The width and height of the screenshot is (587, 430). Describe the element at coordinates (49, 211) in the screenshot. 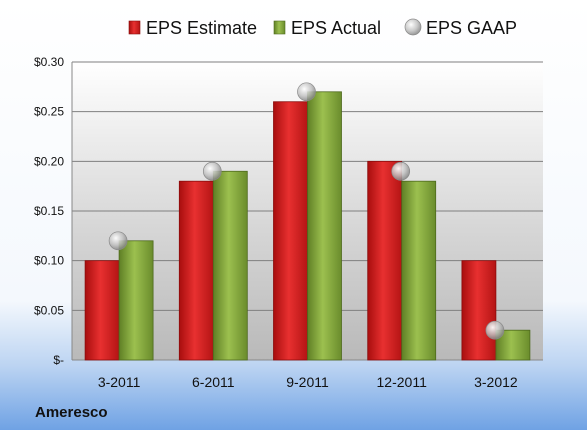

I see `y-tick-label: $0.15` at that location.